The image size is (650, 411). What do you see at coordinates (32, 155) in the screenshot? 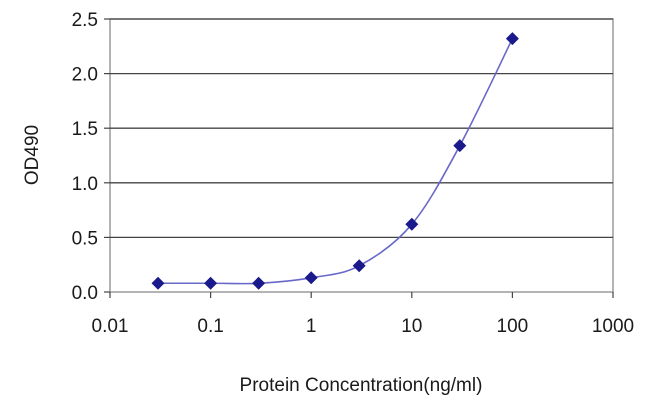
I see `y-axis-title: OD490` at bounding box center [32, 155].